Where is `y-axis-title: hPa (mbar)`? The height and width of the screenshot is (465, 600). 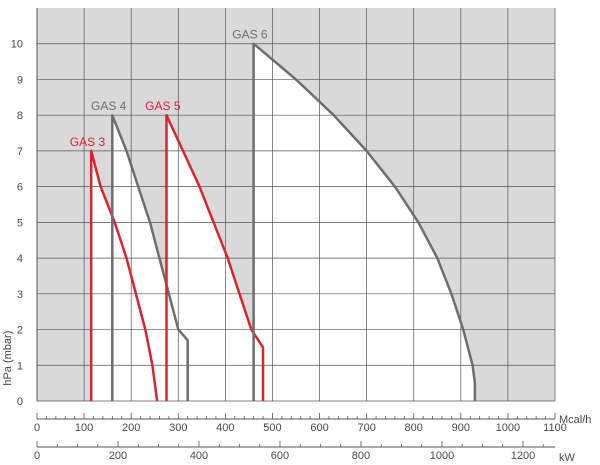 y-axis-title: hPa (mbar) is located at coordinates (8, 358).